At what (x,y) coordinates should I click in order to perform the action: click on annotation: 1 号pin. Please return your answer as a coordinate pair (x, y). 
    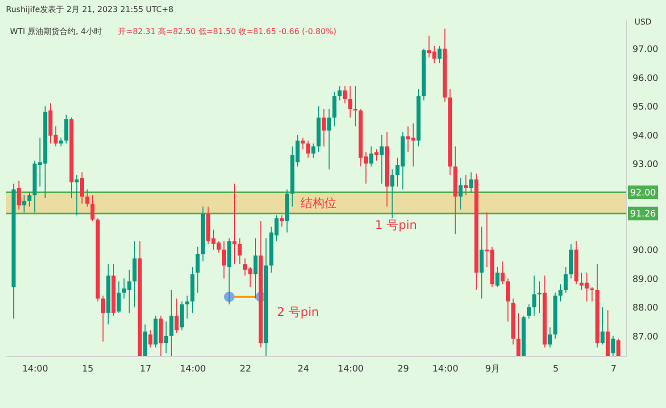
    Looking at the image, I should click on (396, 225).